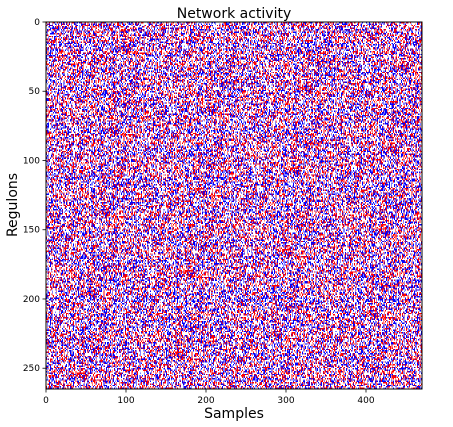  I want to click on y-tick-label: 250, so click(31, 369).